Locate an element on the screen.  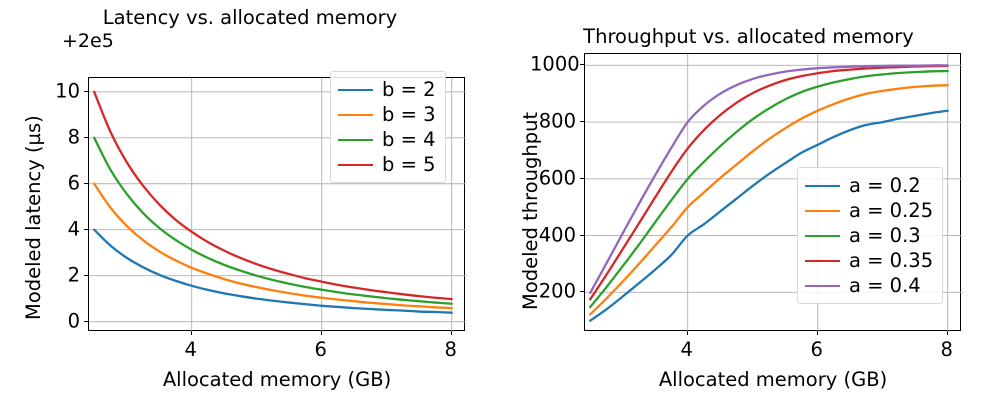
legend-item: a = 0.4 is located at coordinates (869, 285).